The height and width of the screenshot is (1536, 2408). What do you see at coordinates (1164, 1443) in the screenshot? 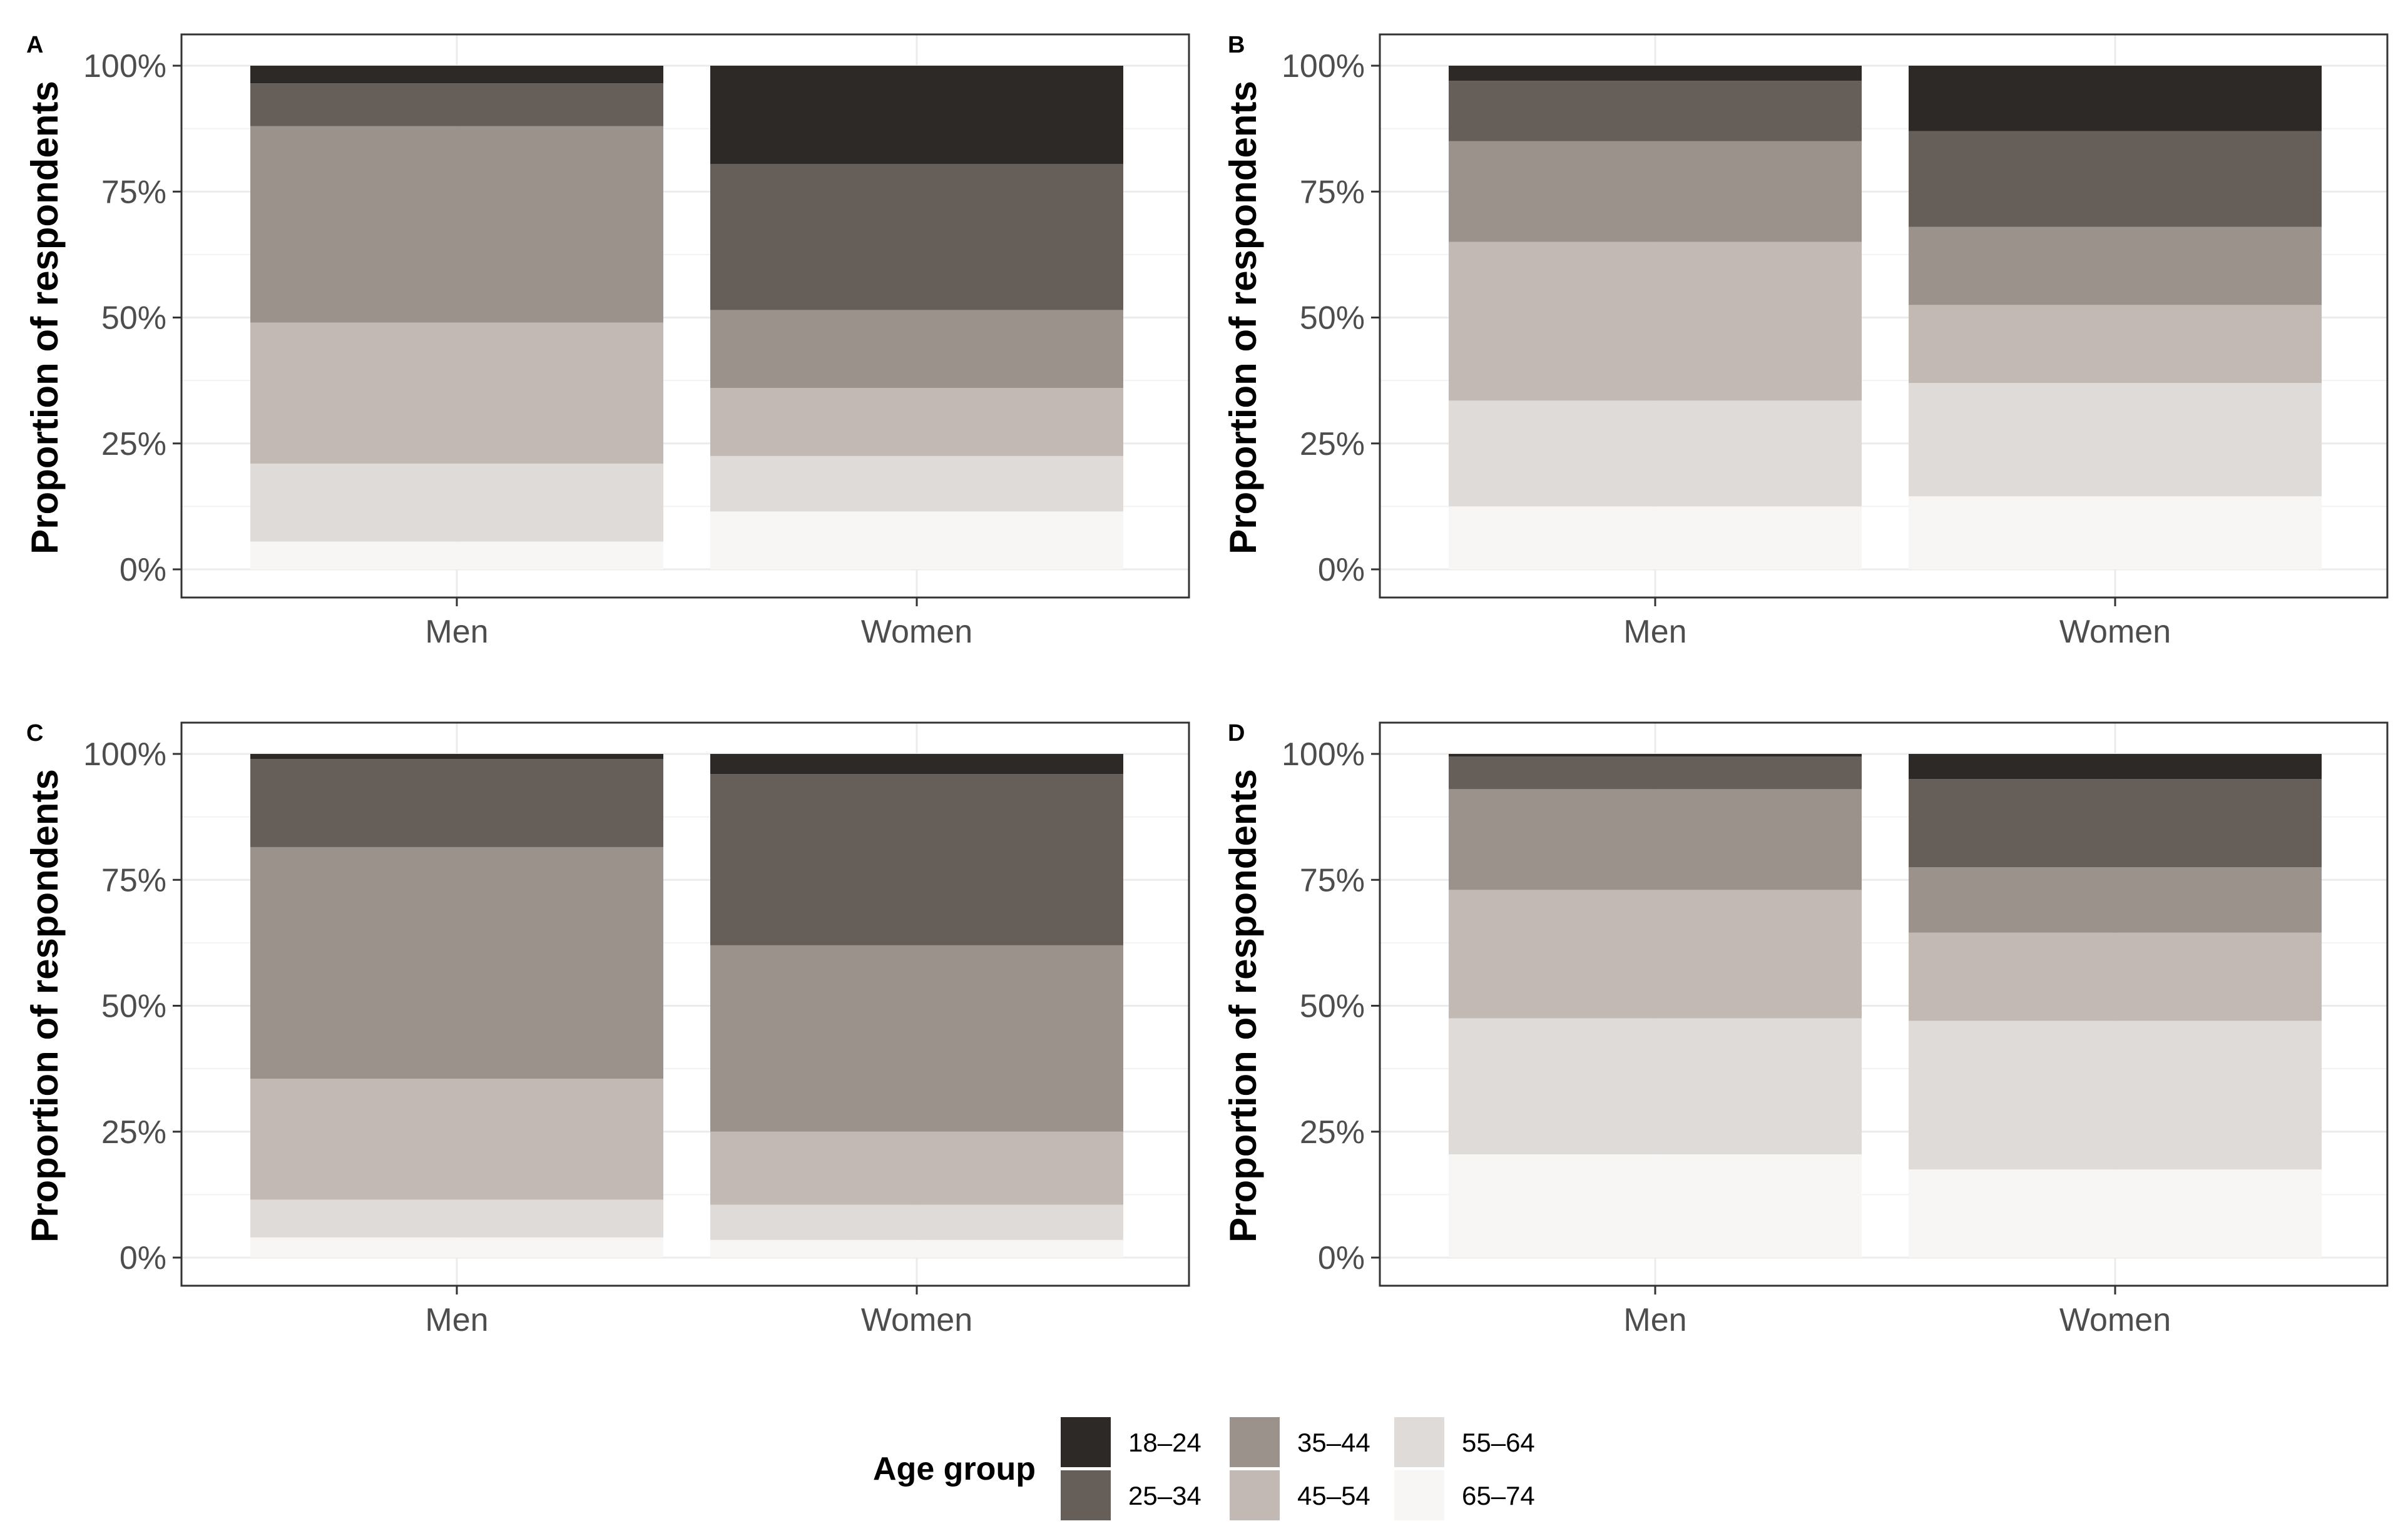
I see `legend-label: 18–24` at bounding box center [1164, 1443].